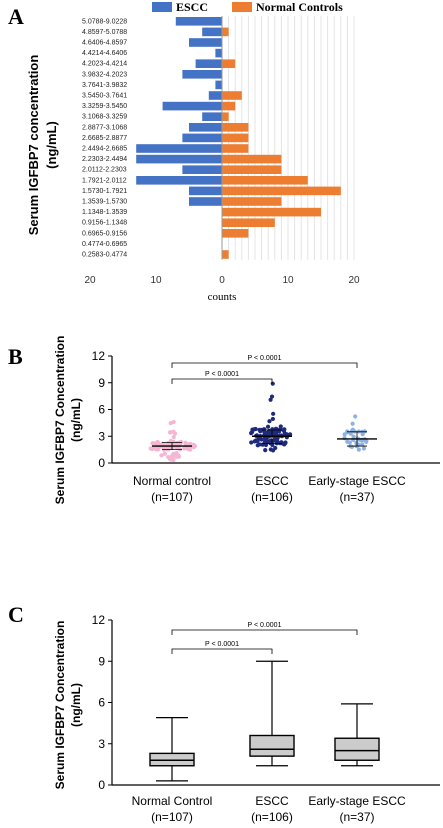 This screenshot has width=443, height=828. I want to click on x-tick-label-a: 0, so click(222, 280).